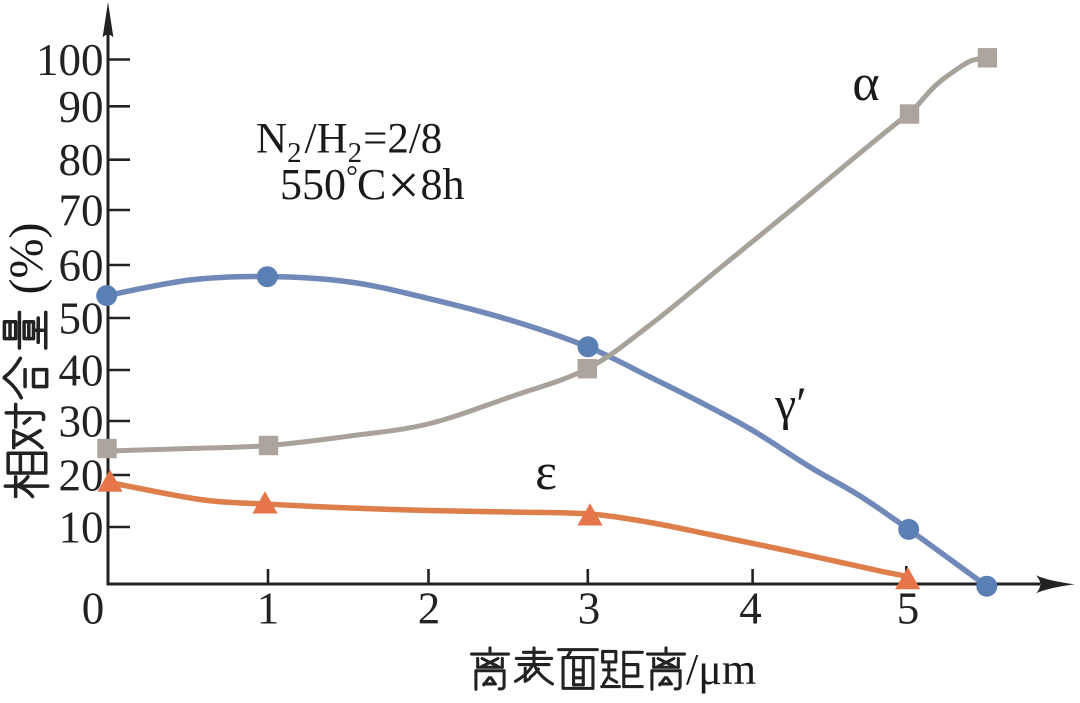 The image size is (1080, 703). I want to click on svg-text: 3, so click(589, 609).